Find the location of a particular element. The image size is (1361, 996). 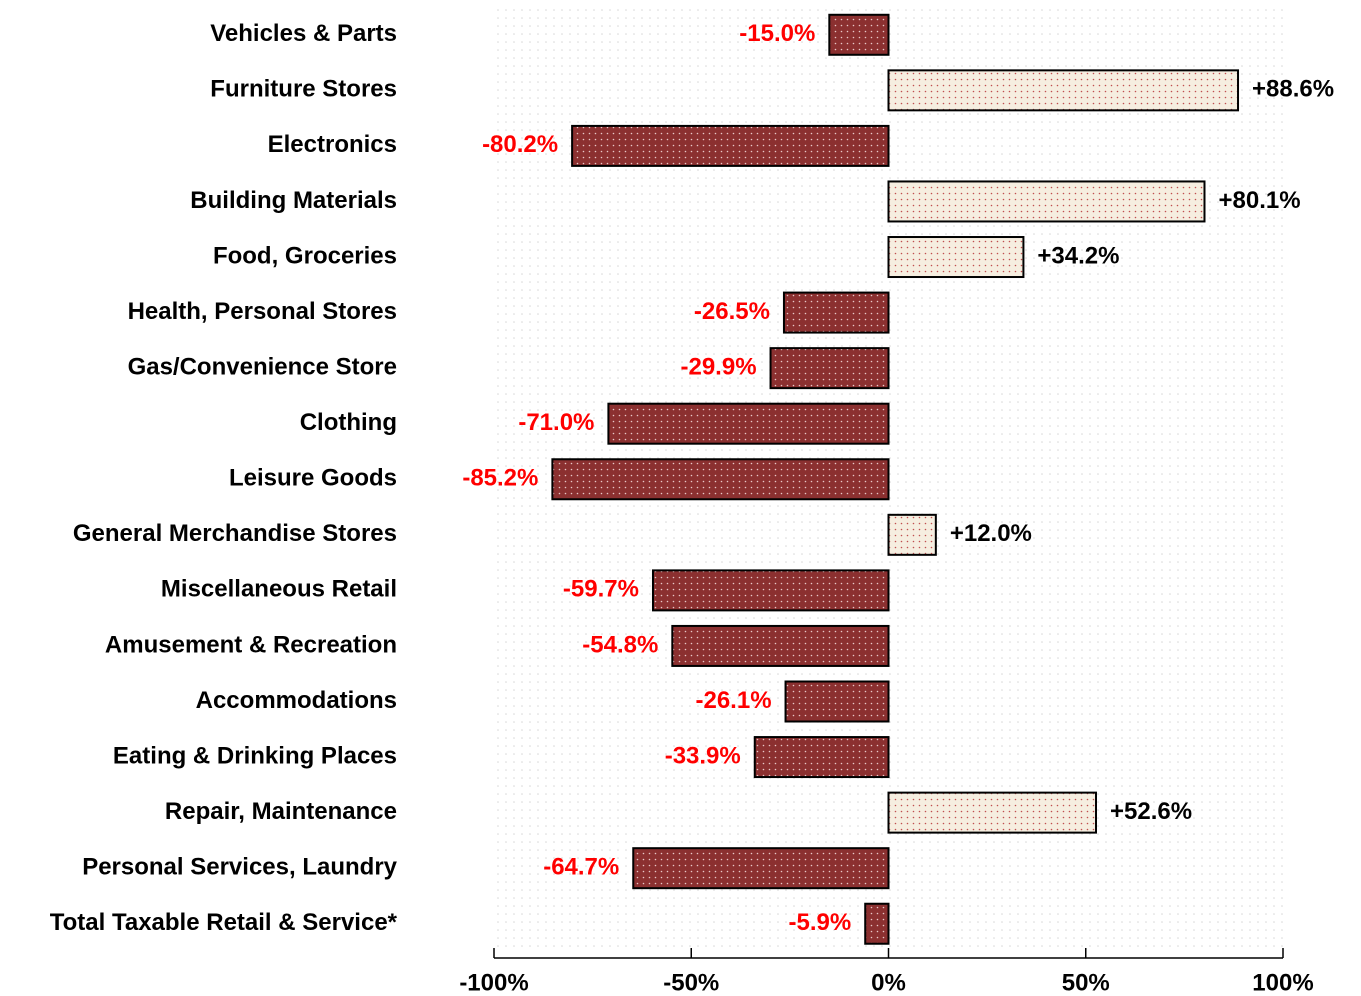

value-label: -54.8% is located at coordinates (620, 644).